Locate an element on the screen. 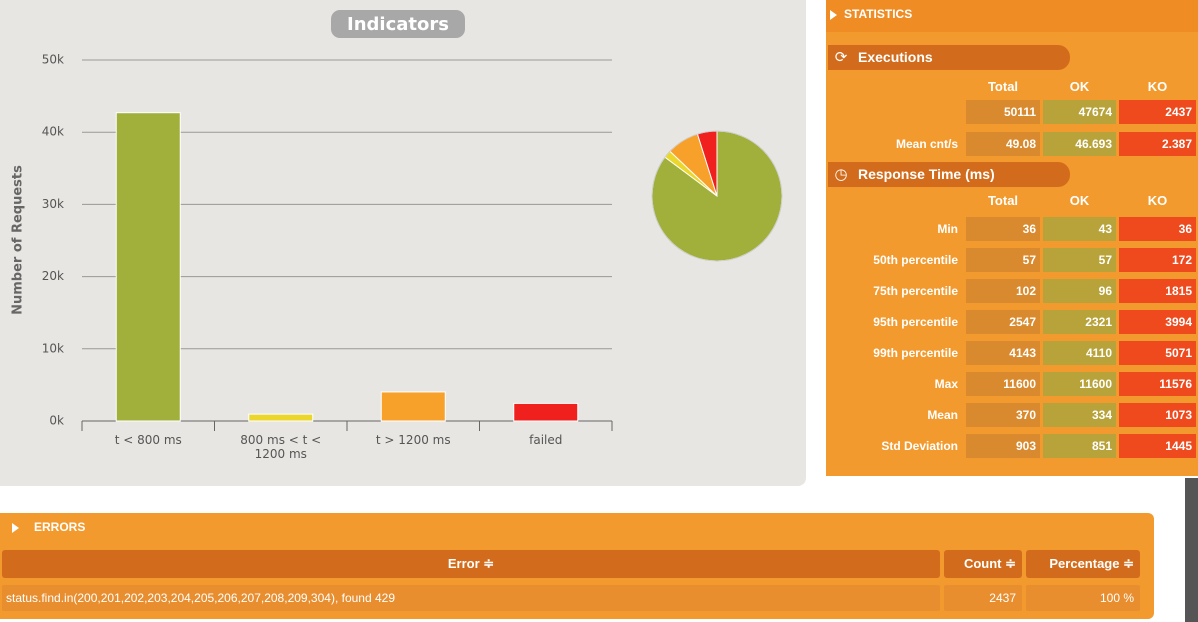  error-column-header: Percentage ≑ is located at coordinates (1083, 564).